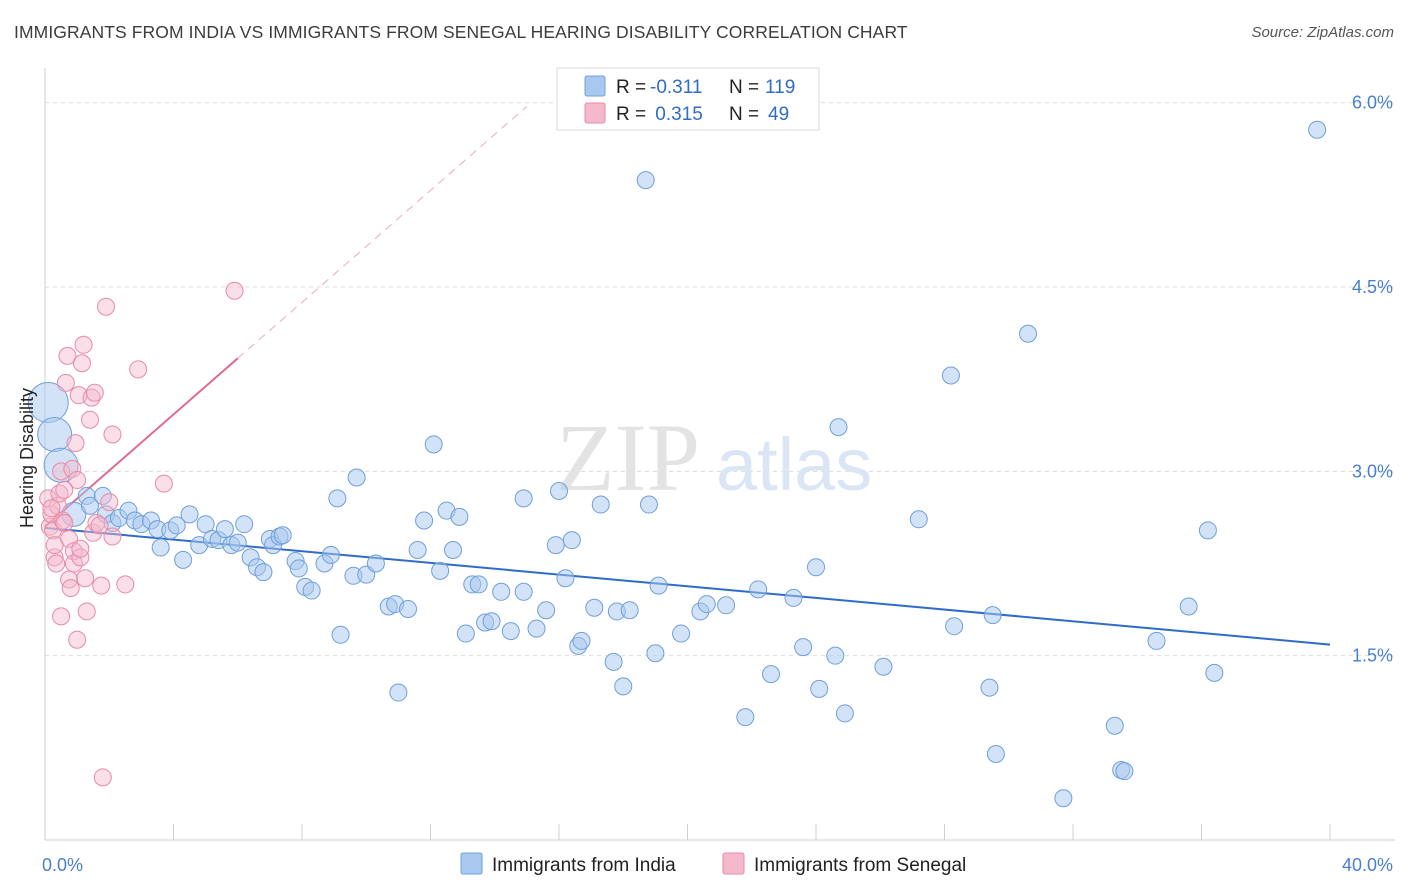  Describe the element at coordinates (1372, 103) in the screenshot. I see `y-tick-label: 6.0%` at that location.